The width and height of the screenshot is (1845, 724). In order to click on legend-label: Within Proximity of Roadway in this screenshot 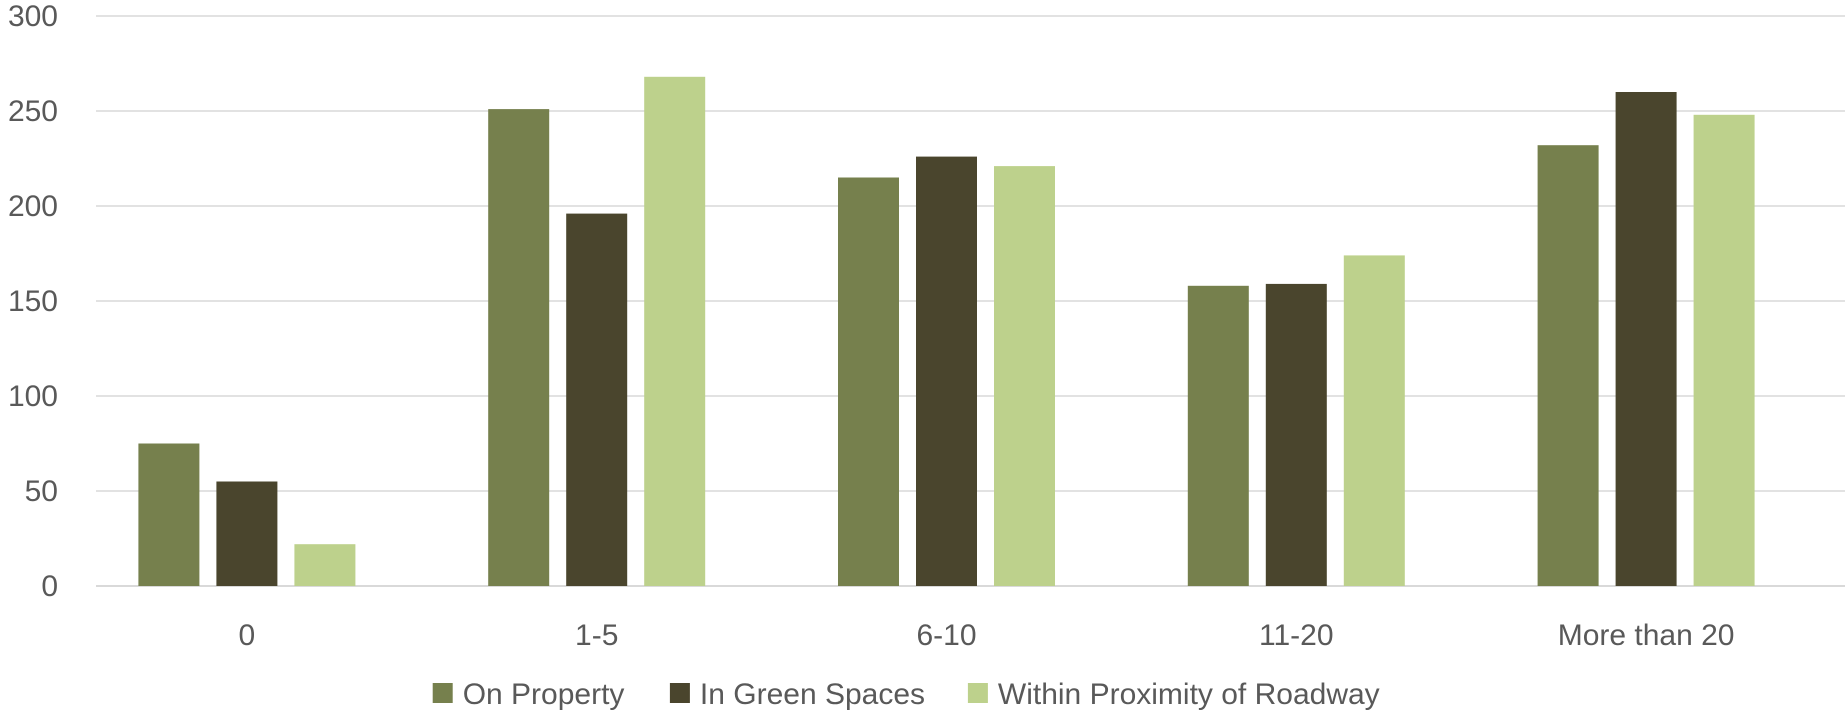, I will do `click(1189, 694)`.